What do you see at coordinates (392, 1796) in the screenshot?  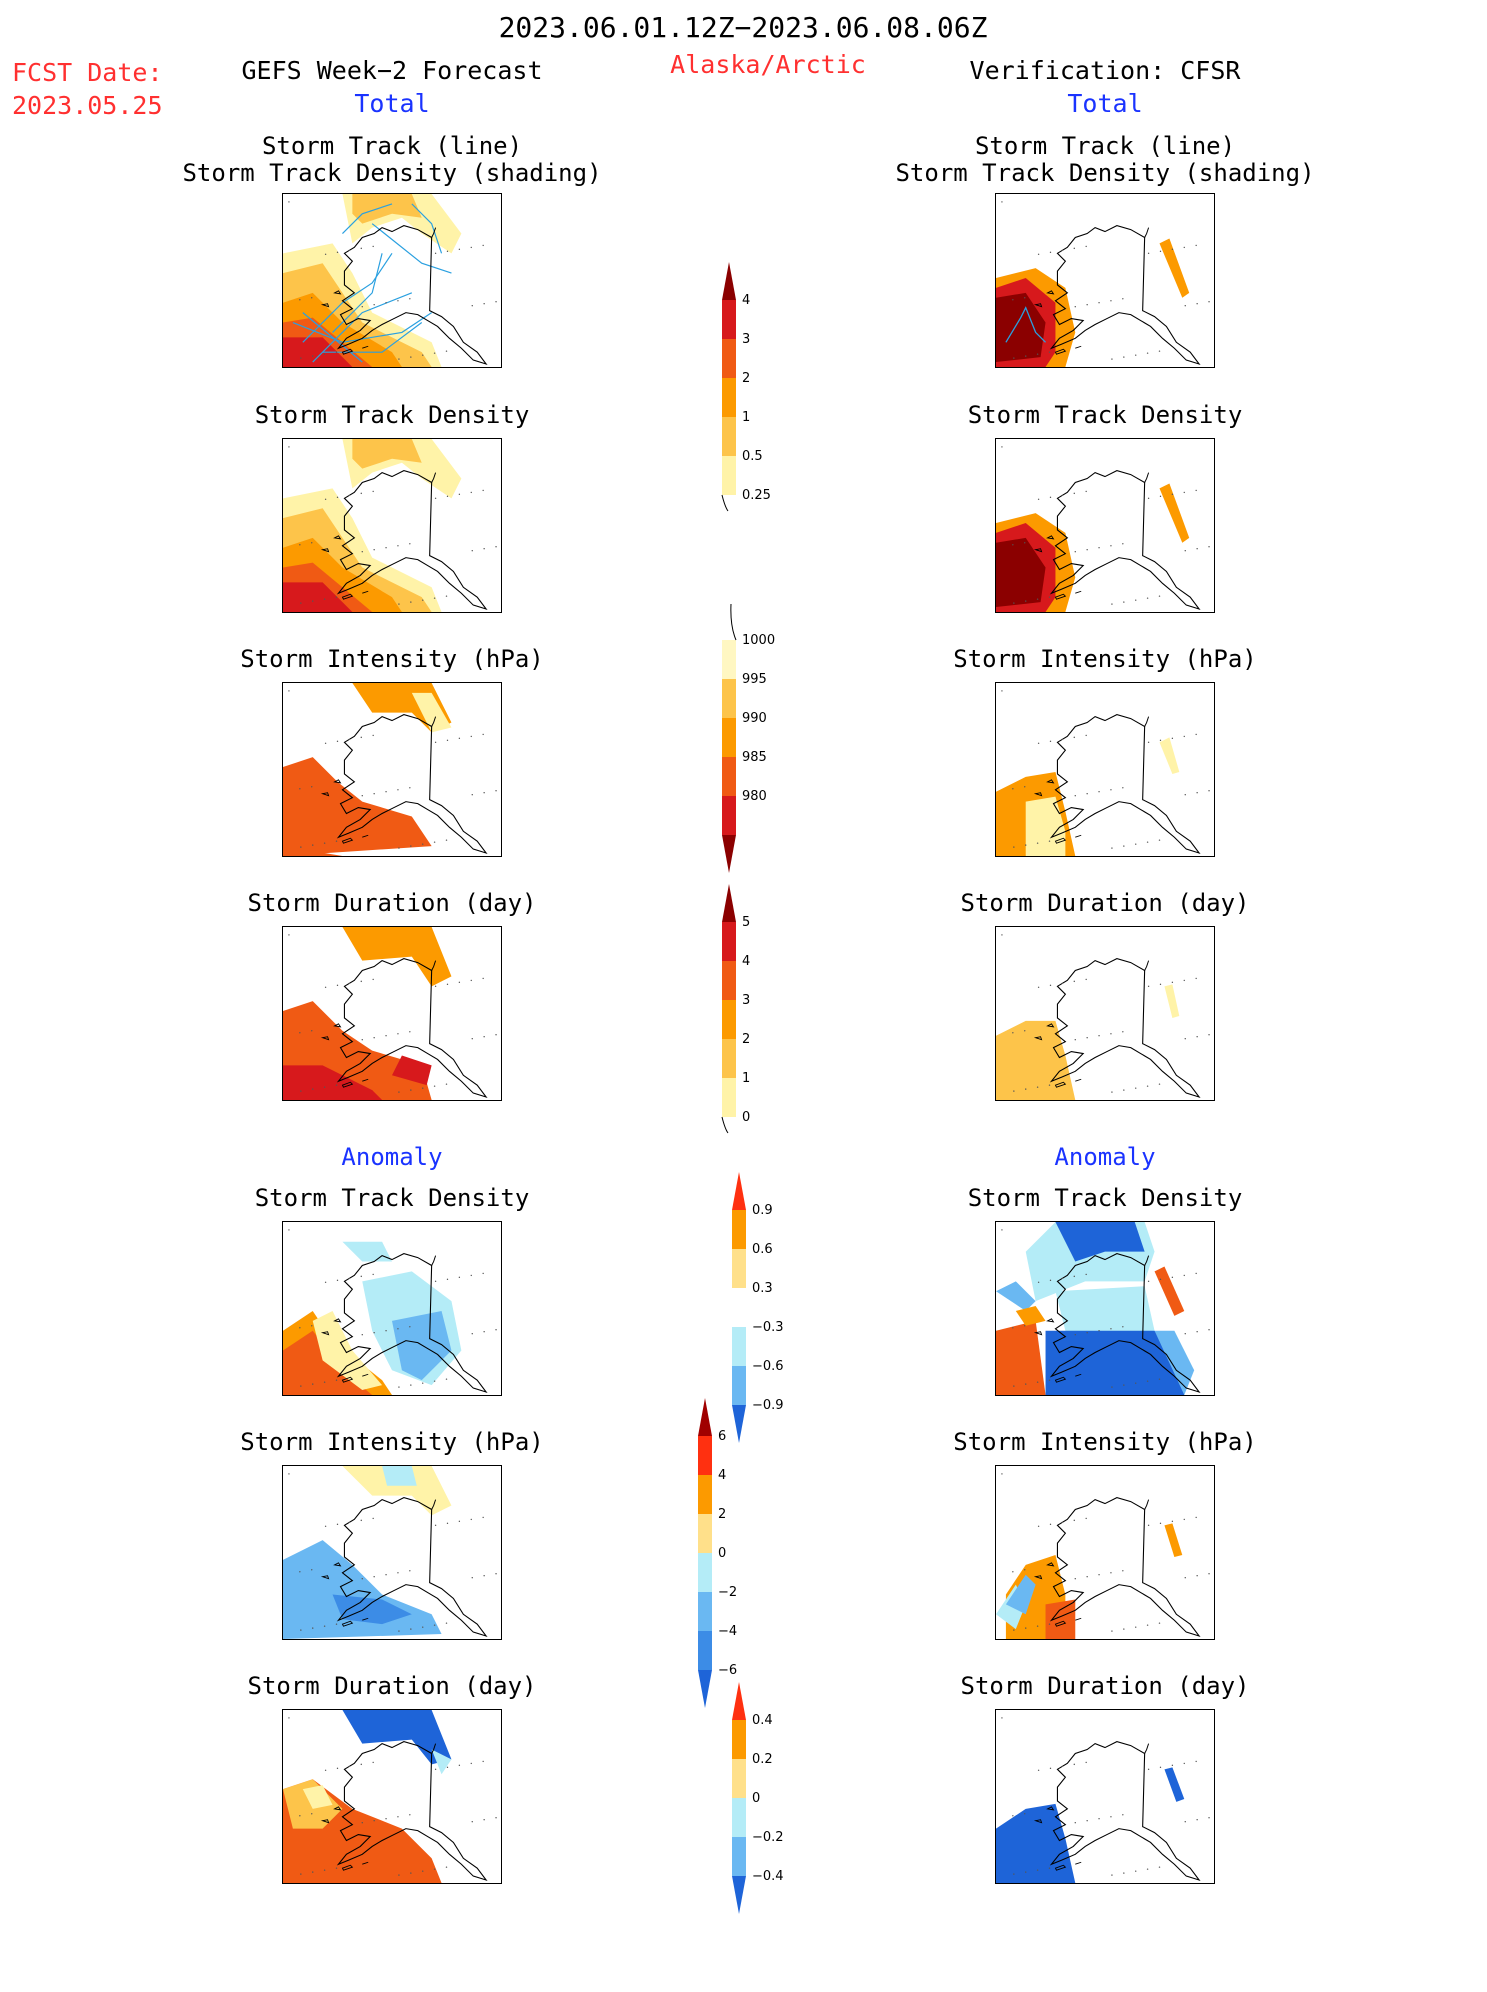 I see `map-duration-anomaly-forecast` at bounding box center [392, 1796].